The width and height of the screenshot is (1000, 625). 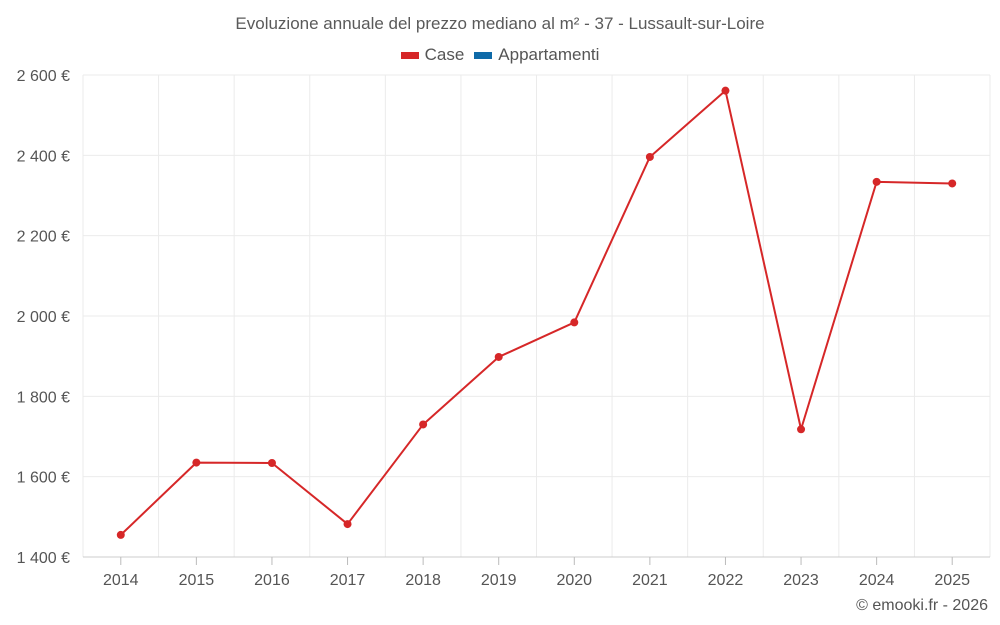 What do you see at coordinates (423, 580) in the screenshot?
I see `x-tick-label: 2018` at bounding box center [423, 580].